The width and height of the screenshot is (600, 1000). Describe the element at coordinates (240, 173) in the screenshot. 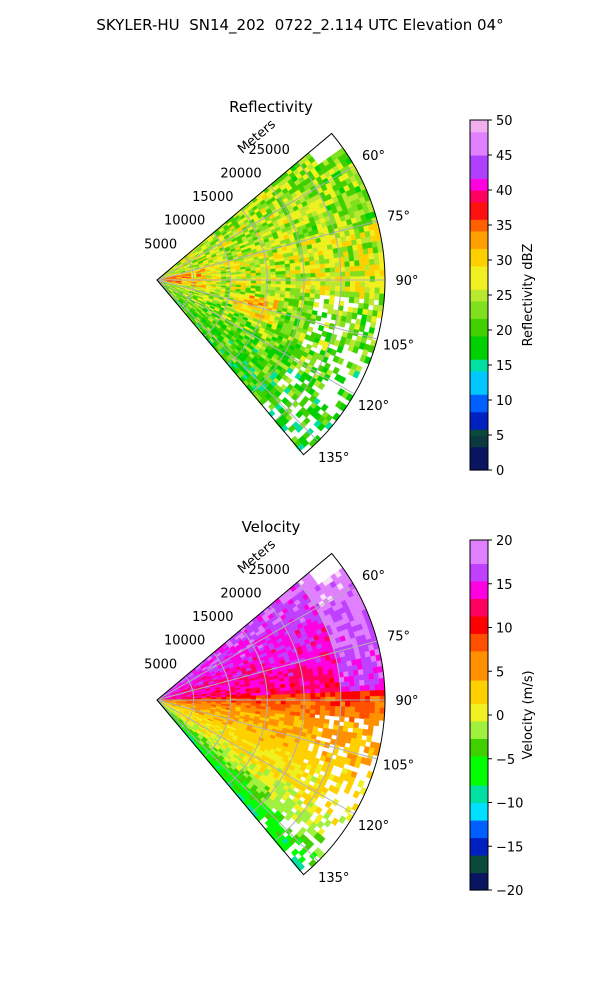

I see `range-tick-label: 20000` at that location.